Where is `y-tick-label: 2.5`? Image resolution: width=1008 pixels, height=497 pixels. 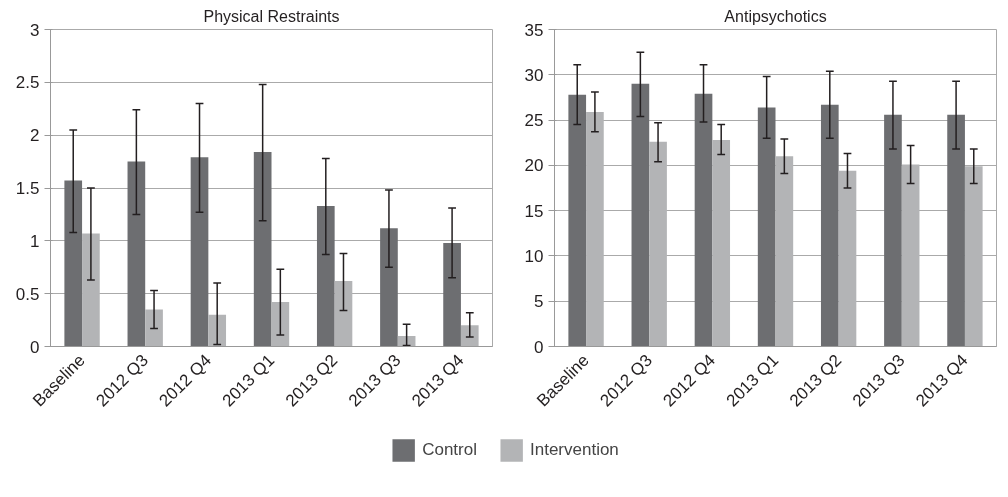
y-tick-label: 2.5 is located at coordinates (27, 83).